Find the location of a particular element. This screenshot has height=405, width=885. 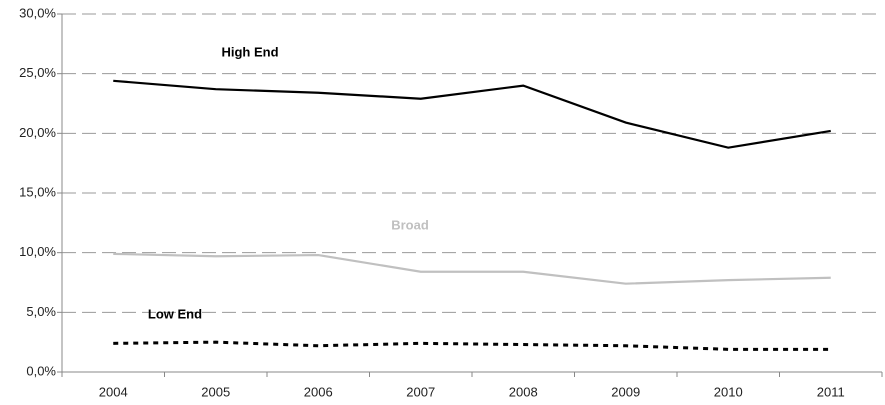

series-label: Broad is located at coordinates (410, 224).